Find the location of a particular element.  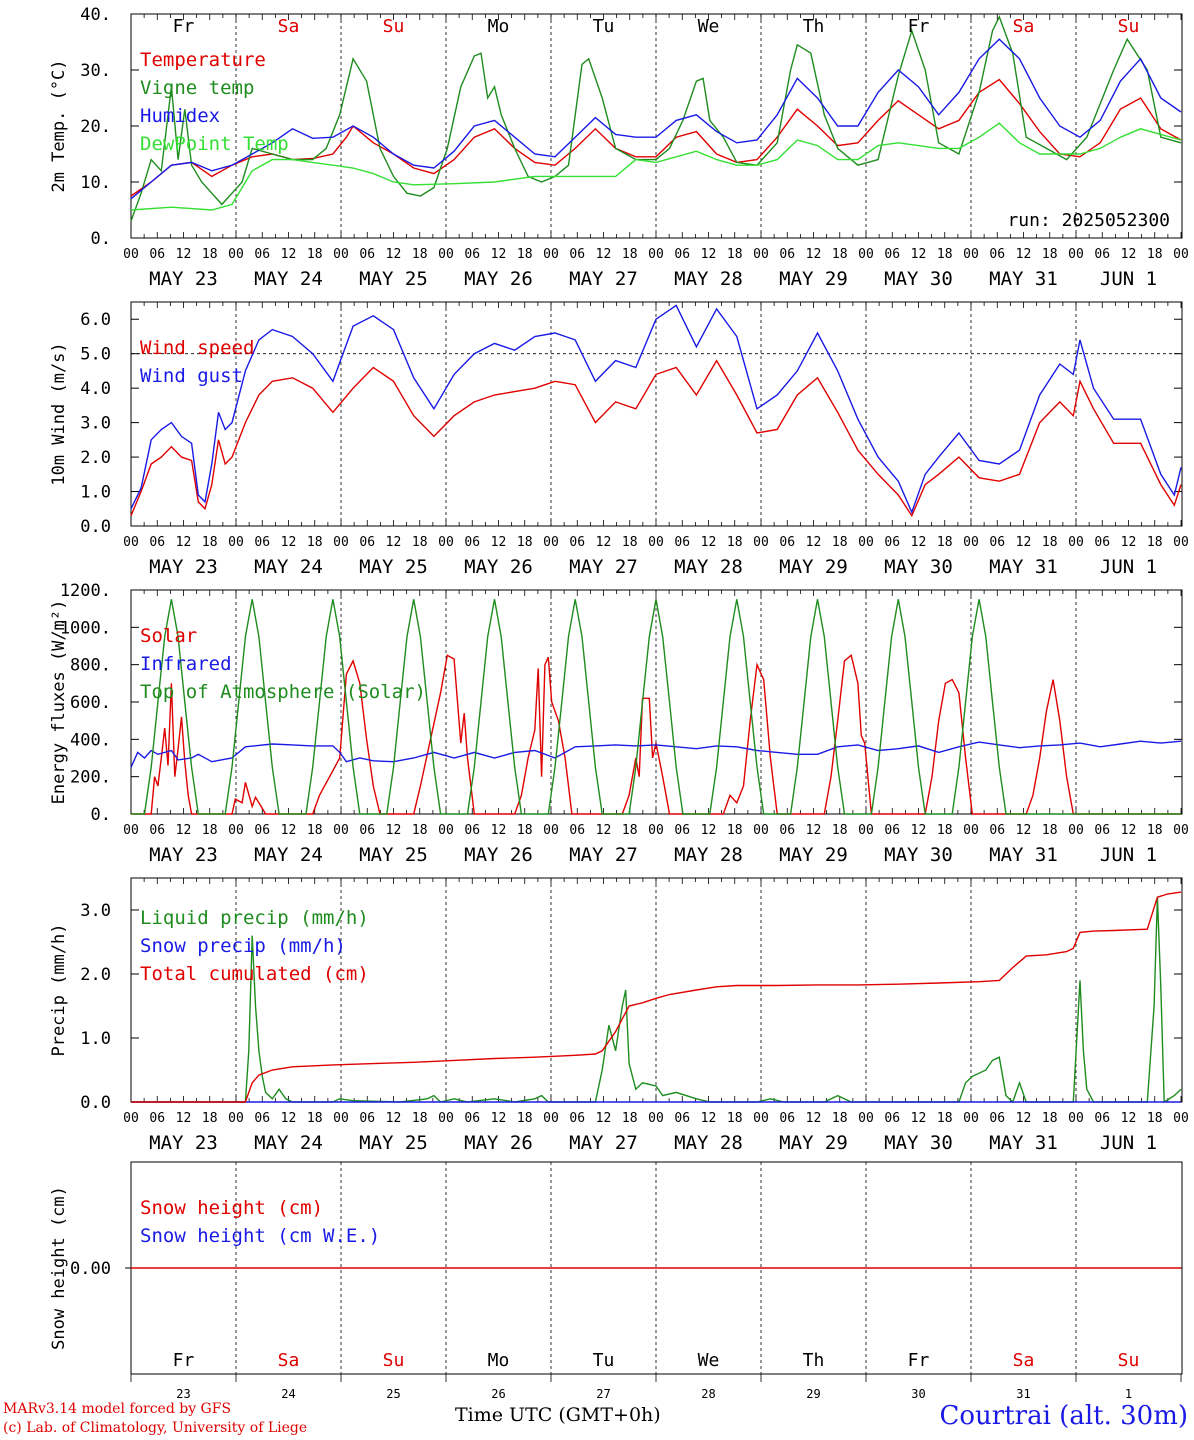

legend-entry: Wind gust is located at coordinates (191, 376).